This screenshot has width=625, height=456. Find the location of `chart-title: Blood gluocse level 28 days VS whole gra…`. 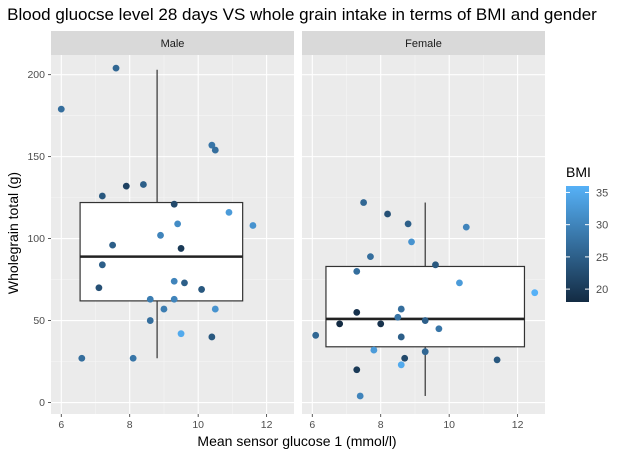

chart-title: Blood gluocse level 28 days VS whole gra… is located at coordinates (302, 14).